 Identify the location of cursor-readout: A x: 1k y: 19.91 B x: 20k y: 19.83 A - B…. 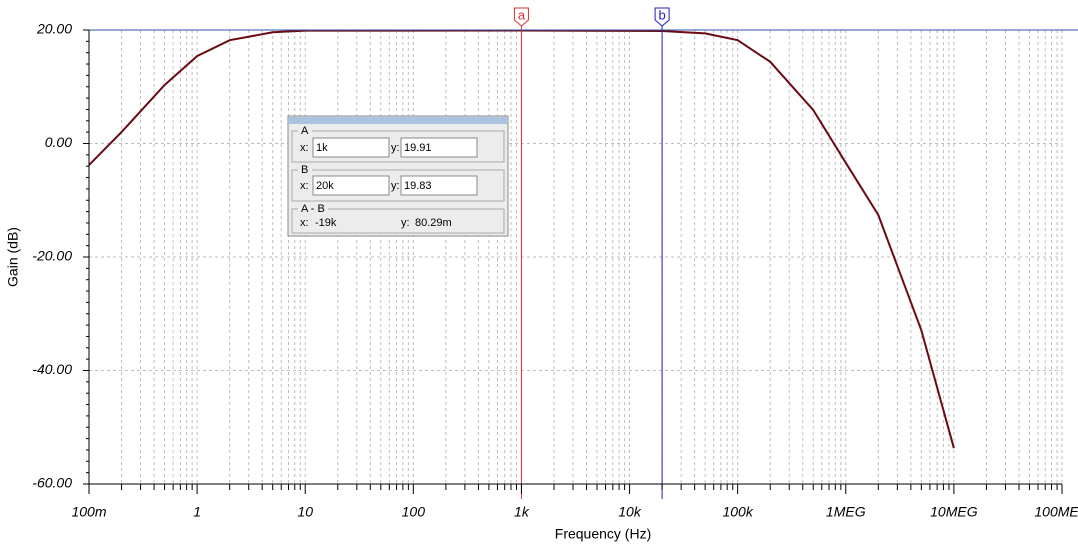
(398, 176).